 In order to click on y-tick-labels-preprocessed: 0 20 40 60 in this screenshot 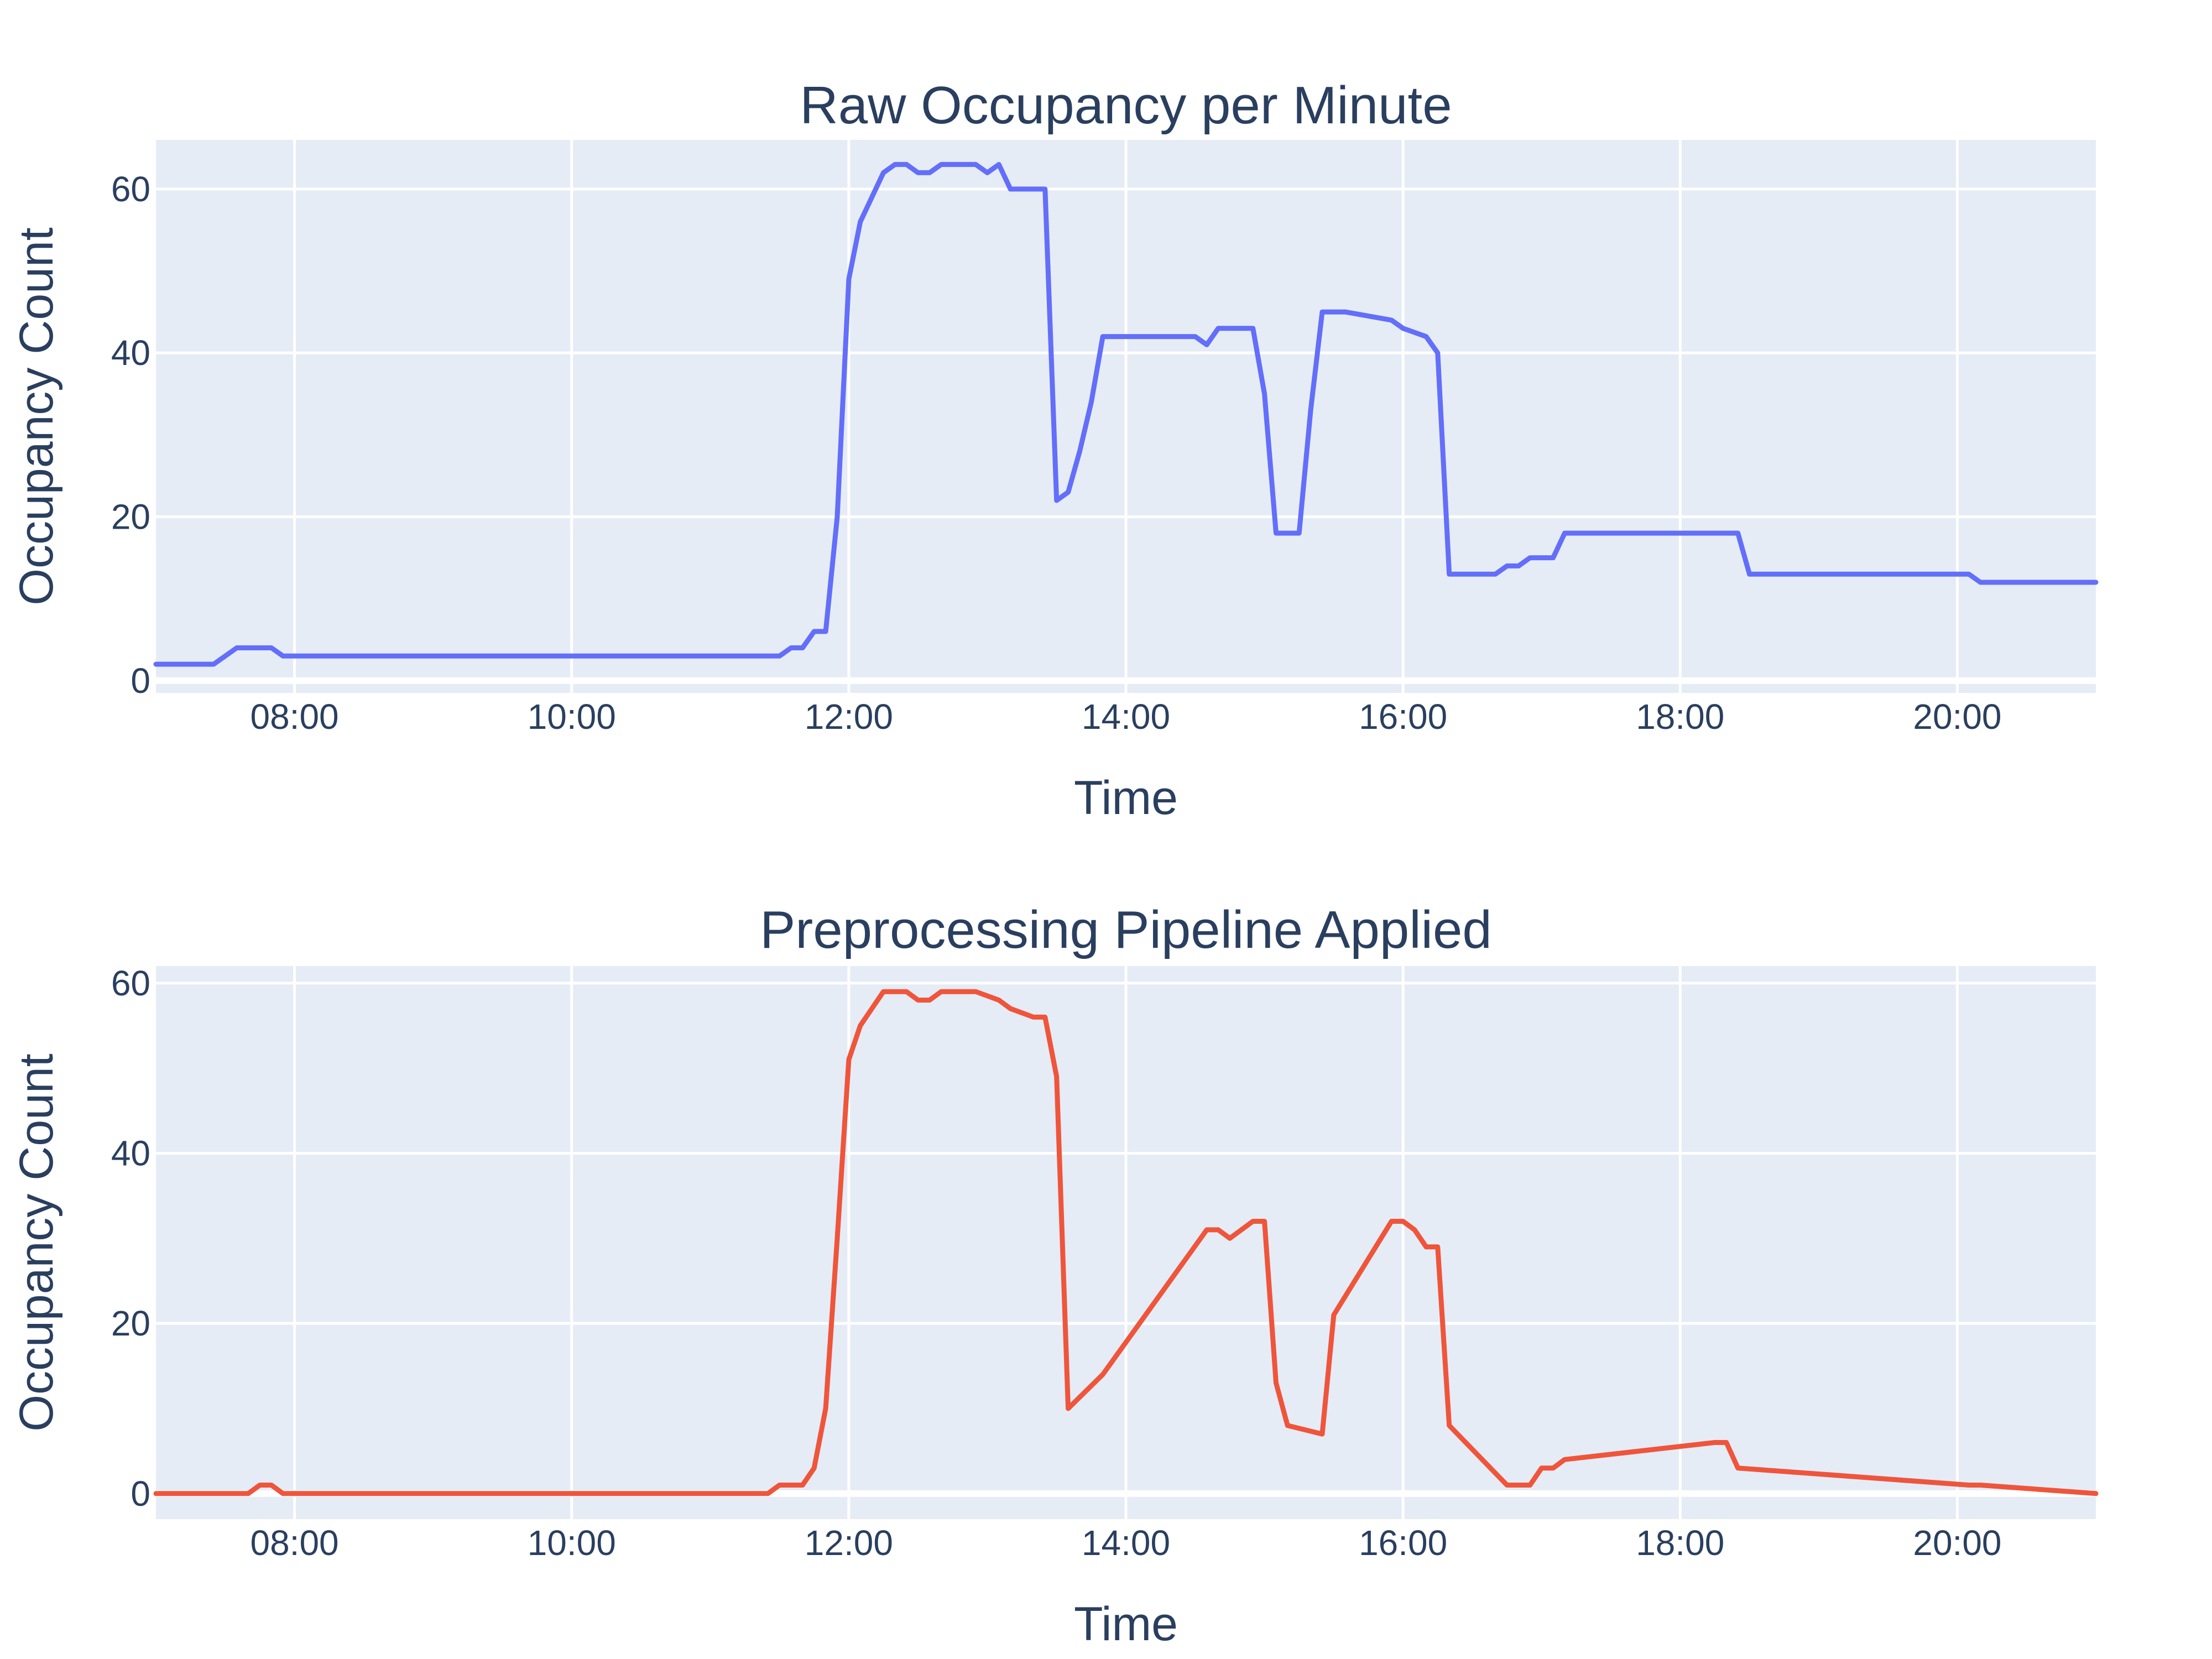, I will do `click(130, 1239)`.